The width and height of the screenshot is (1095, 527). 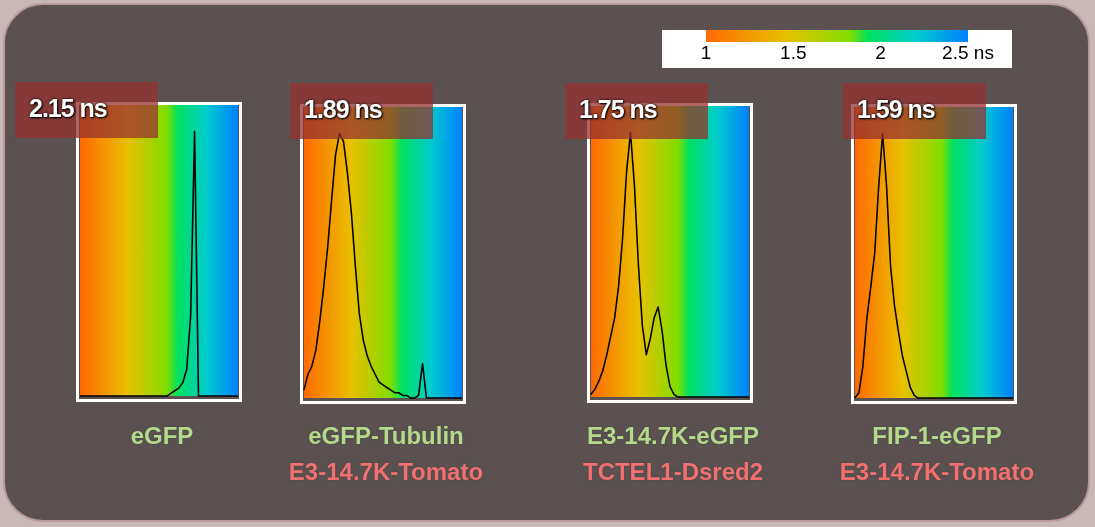 I want to click on text: E3-14.7K-eGFP, so click(x=673, y=436).